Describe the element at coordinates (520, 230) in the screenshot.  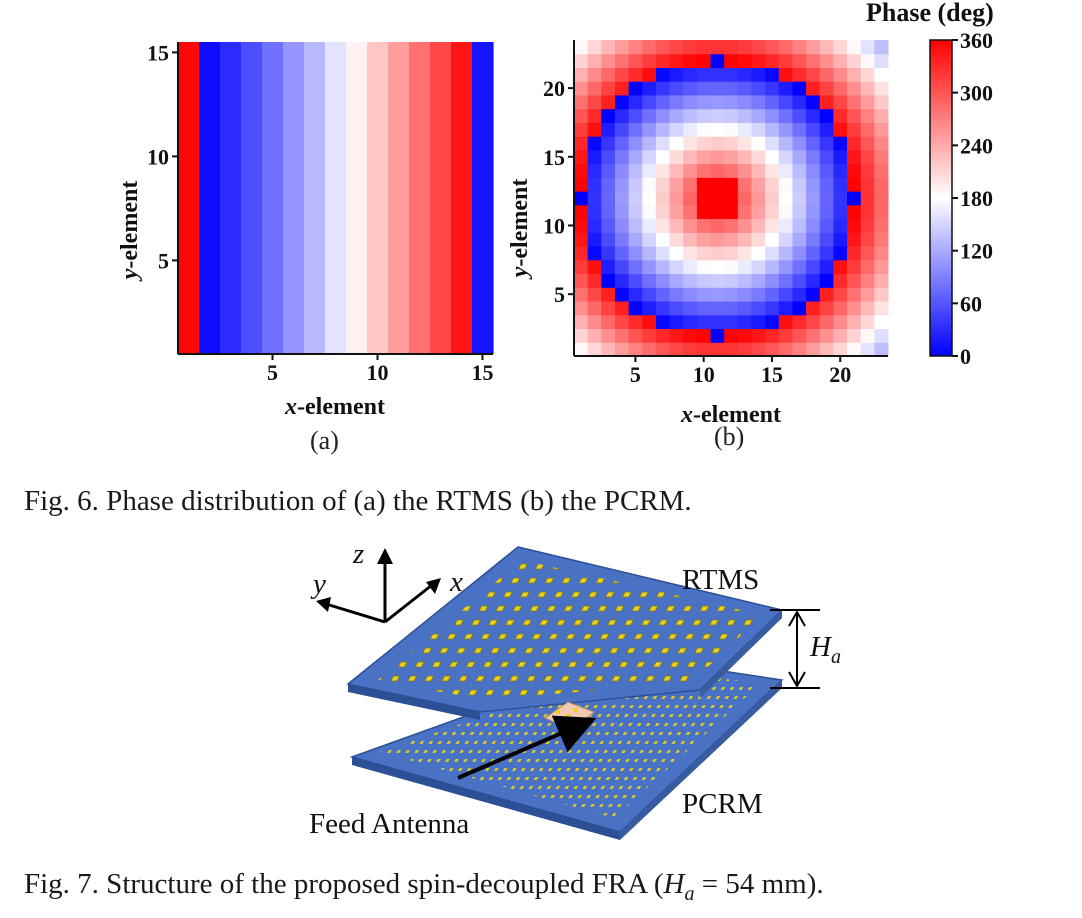
I see `fig6b-ylabel: y-element` at that location.